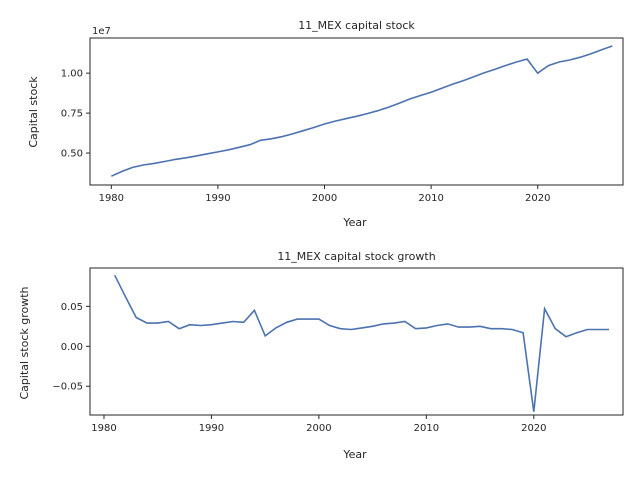  I want to click on y-axis-label: Capital stock, so click(33, 112).